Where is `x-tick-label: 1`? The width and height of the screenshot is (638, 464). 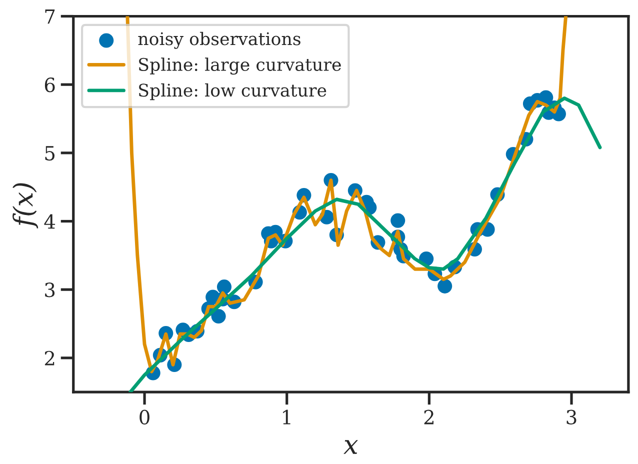
x-tick-label: 1 is located at coordinates (286, 417).